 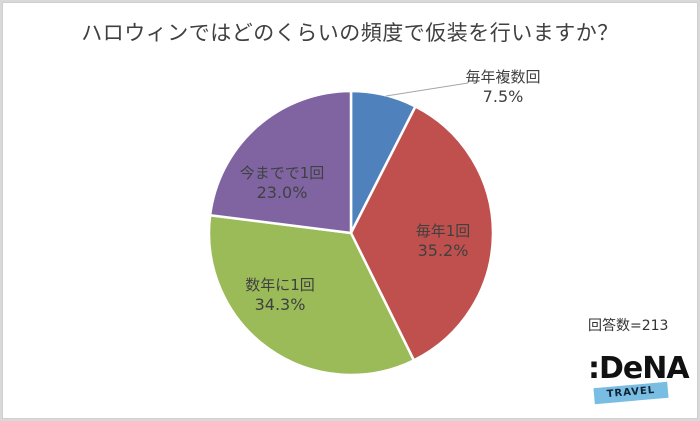 I want to click on dena-travel-logo: :DeNA TRAVEL, so click(x=639, y=380).